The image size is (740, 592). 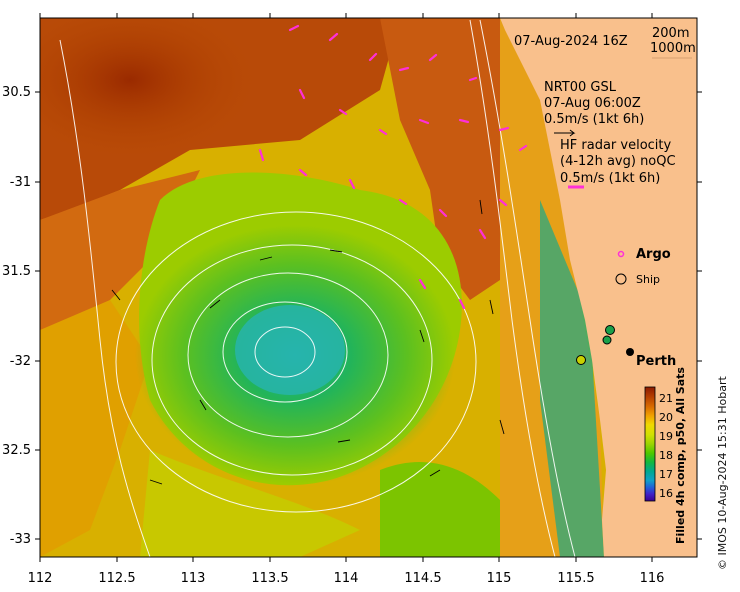 I want to click on x-tick-label: 114.5, so click(x=422, y=578).